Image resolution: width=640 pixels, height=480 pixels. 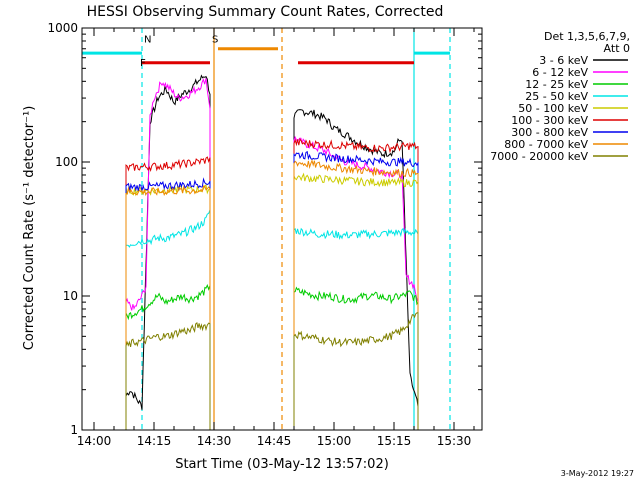 I want to click on flag-bar-label: N, so click(x=147, y=39).